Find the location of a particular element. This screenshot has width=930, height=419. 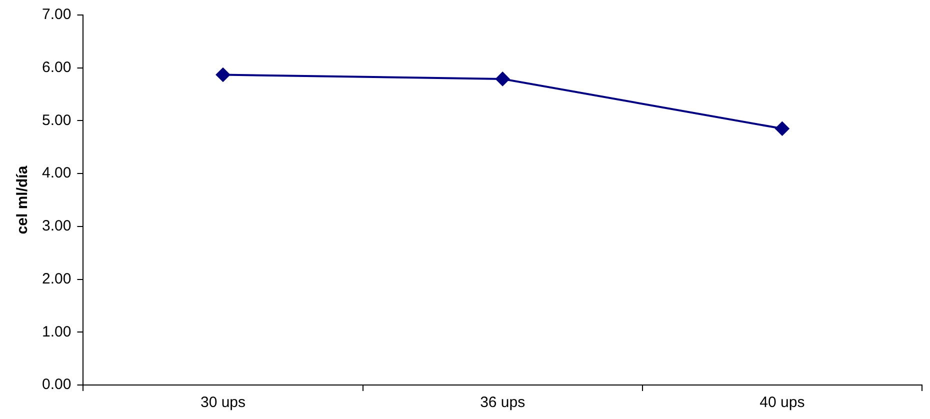

y-axis-title: cel ml/día is located at coordinates (23, 199).